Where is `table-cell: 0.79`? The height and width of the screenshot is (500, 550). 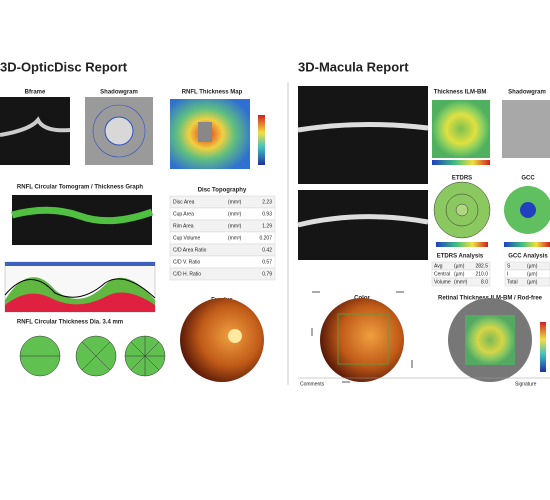
table-cell: 0.79 is located at coordinates (267, 274).